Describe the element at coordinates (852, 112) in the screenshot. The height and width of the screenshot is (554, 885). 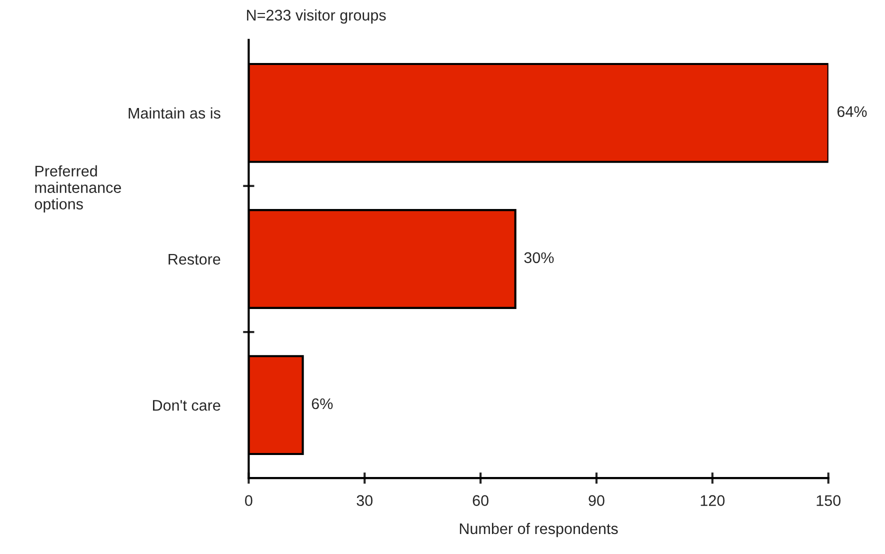
I see `annotation: 64%` at that location.